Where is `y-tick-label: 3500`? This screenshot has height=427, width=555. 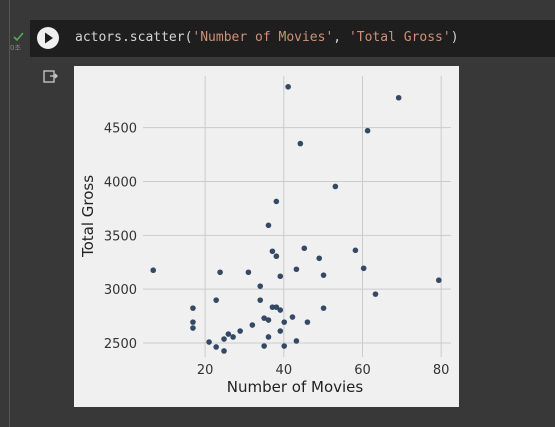
y-tick-label: 3500 is located at coordinates (120, 236).